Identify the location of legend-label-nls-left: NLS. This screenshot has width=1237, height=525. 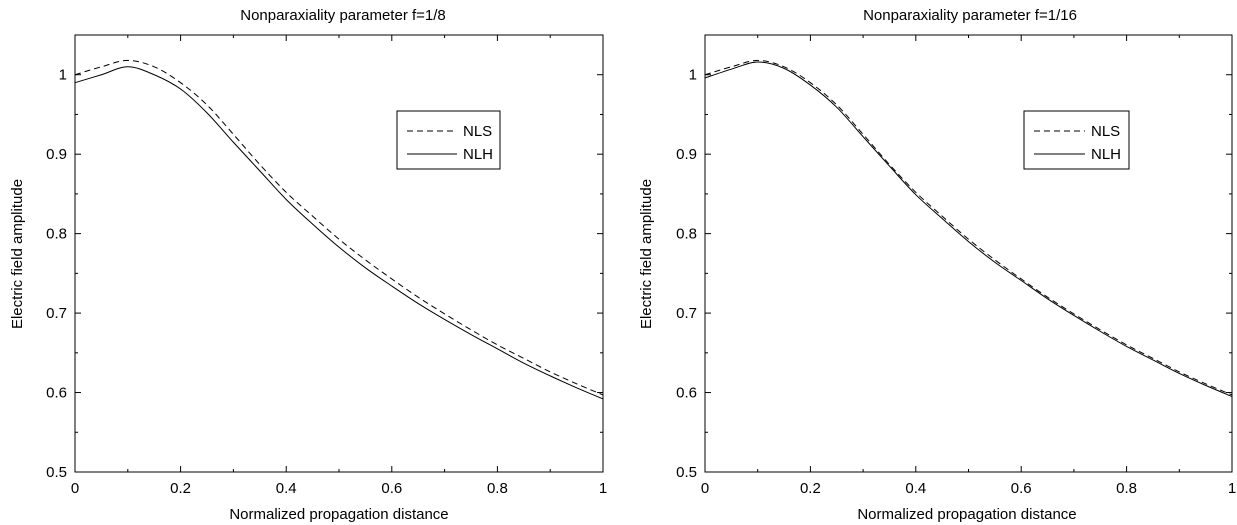
(477, 131).